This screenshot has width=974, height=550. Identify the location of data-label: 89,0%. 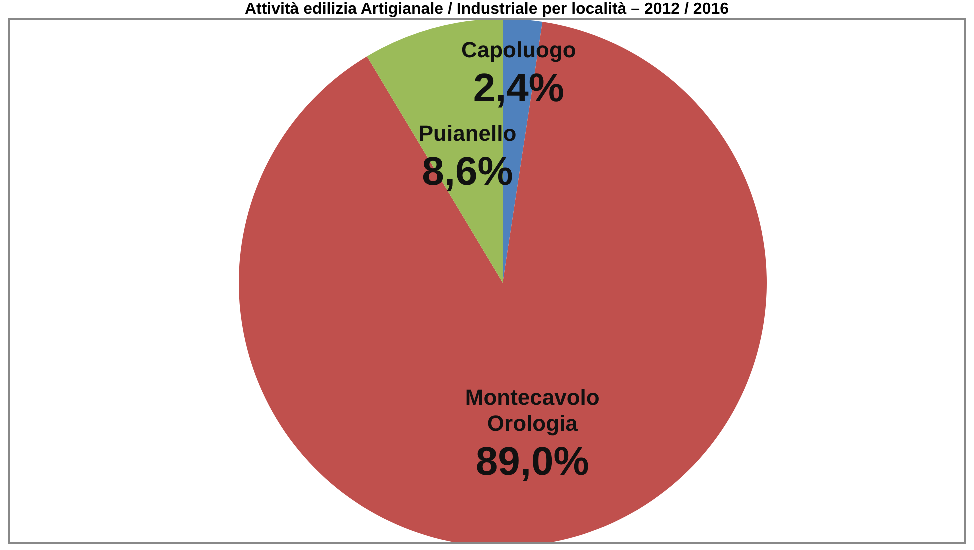
(533, 462).